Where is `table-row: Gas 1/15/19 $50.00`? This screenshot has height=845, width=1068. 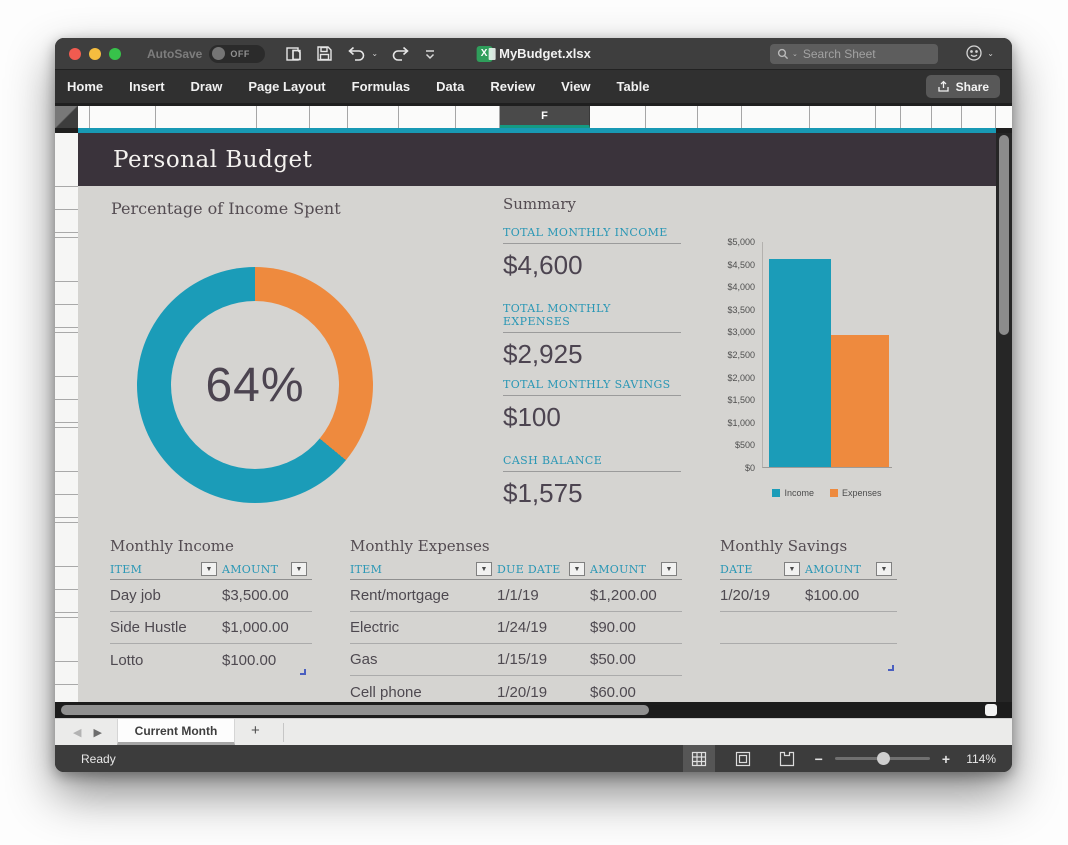 table-row: Gas 1/15/19 $50.00 is located at coordinates (516, 660).